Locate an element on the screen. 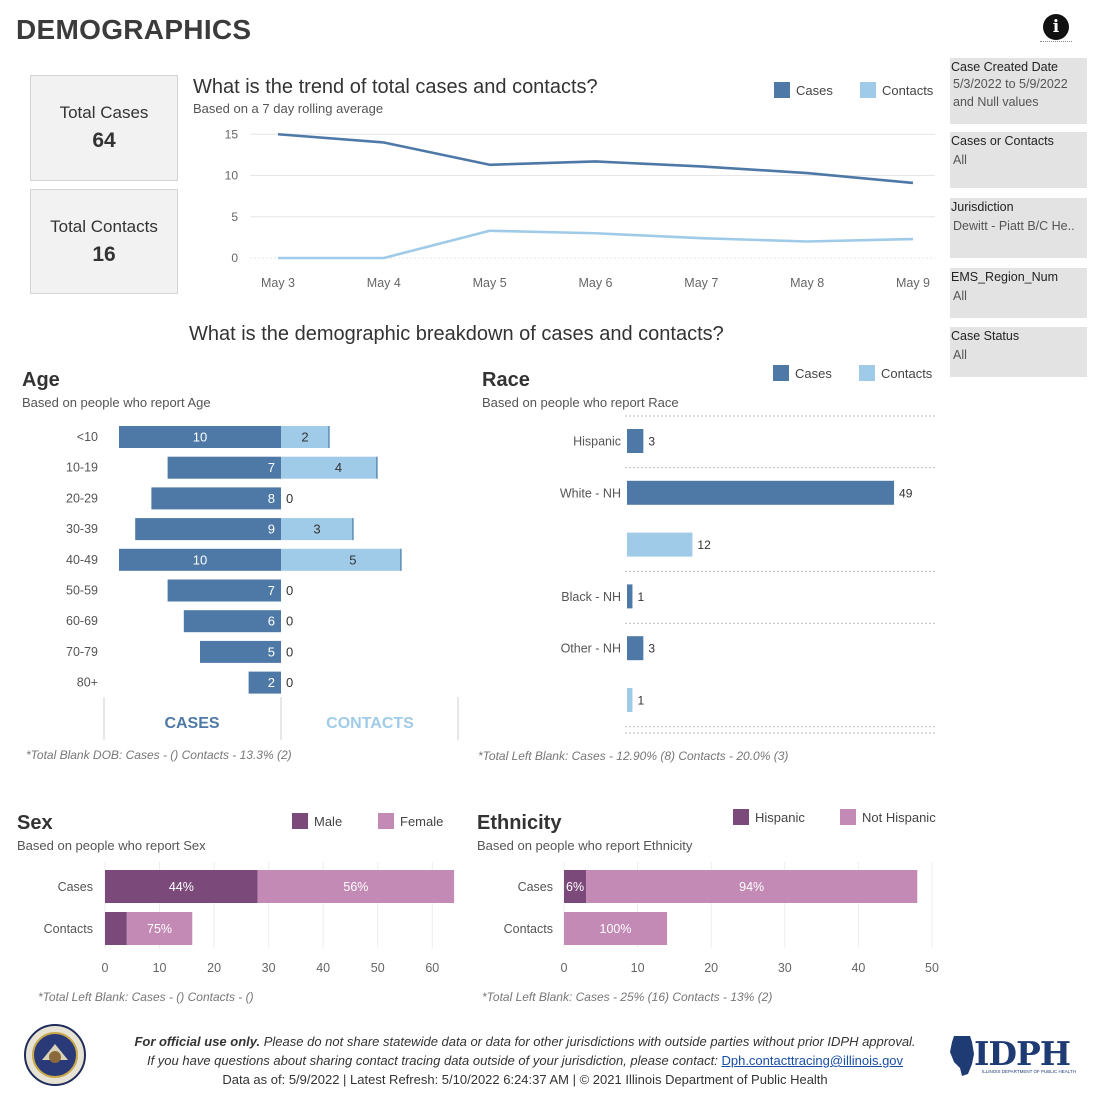  sex-legend-male: Male is located at coordinates (317, 821).